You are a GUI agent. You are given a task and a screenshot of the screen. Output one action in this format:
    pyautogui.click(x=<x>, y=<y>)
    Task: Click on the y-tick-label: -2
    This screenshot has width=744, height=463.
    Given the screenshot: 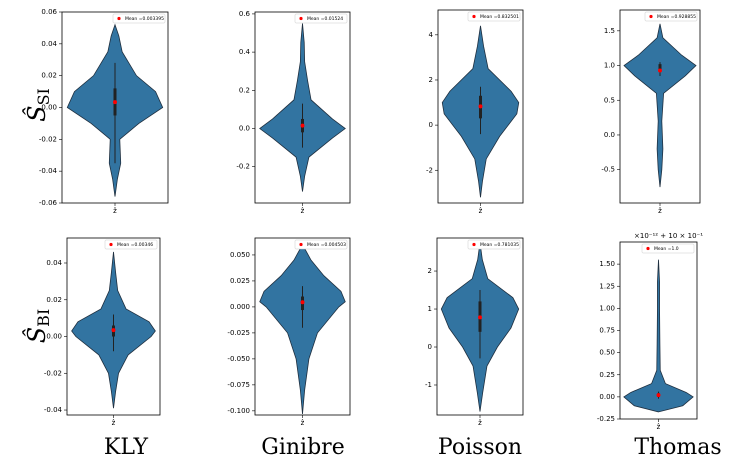 What is the action you would take?
    pyautogui.click(x=429, y=170)
    